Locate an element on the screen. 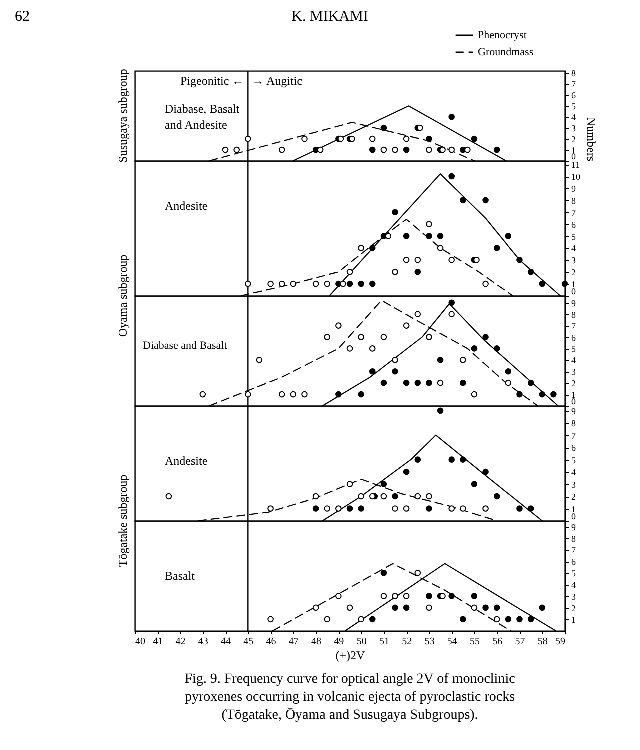 This screenshot has width=640, height=750. text: Tōgatake subgroup is located at coordinates (123, 521).